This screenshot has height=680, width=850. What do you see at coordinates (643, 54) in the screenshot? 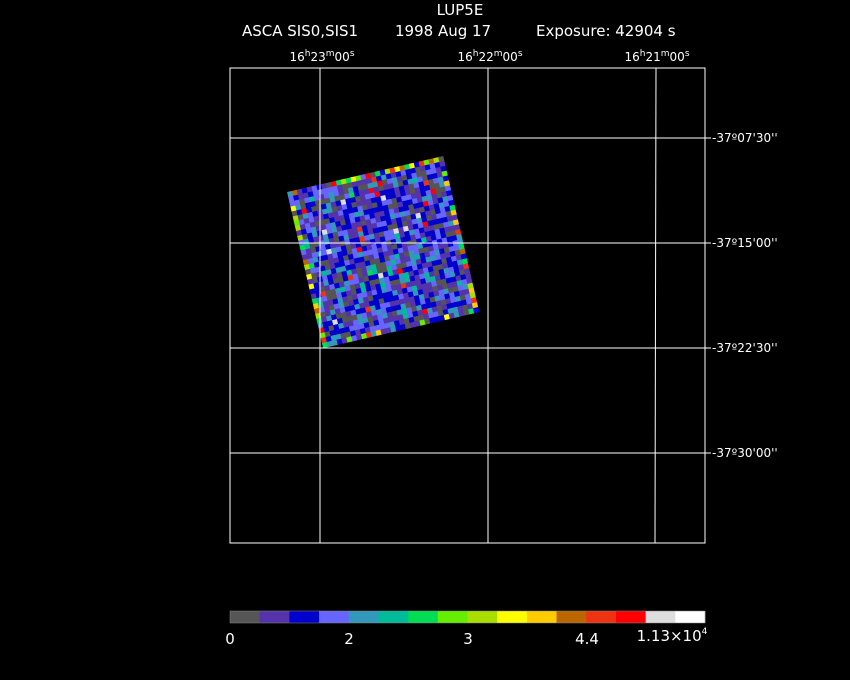
I see `ra-unit: h` at bounding box center [643, 54].